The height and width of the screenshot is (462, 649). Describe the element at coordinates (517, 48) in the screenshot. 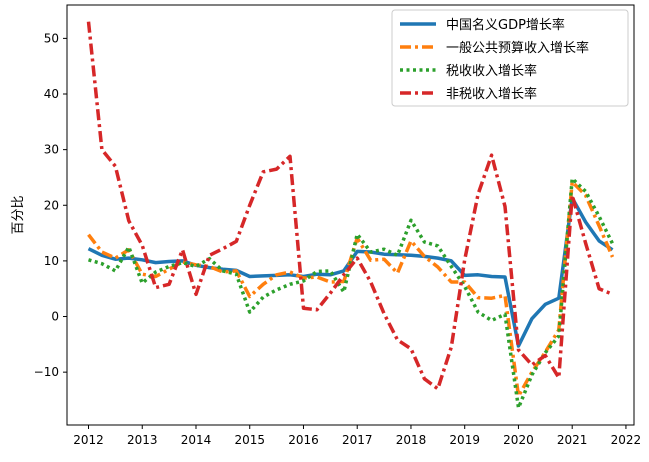

I see `legend-label-2: 一般公共预算收入增长率` at that location.